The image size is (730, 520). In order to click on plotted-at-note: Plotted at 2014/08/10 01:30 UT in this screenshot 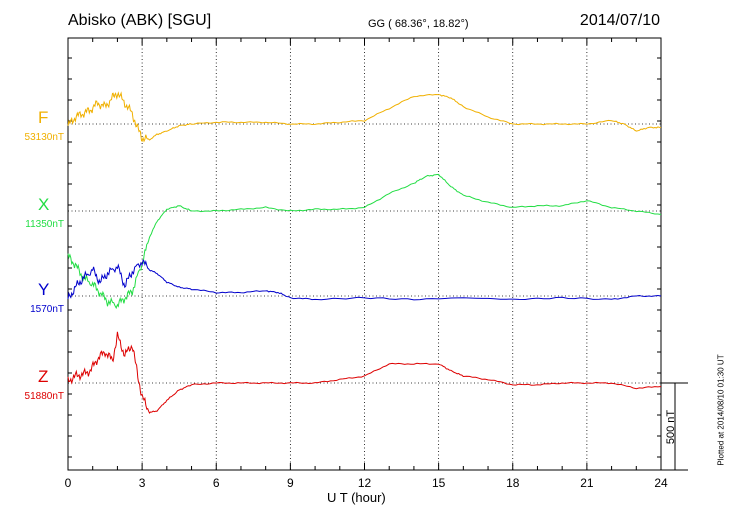, I will do `click(721, 410)`.